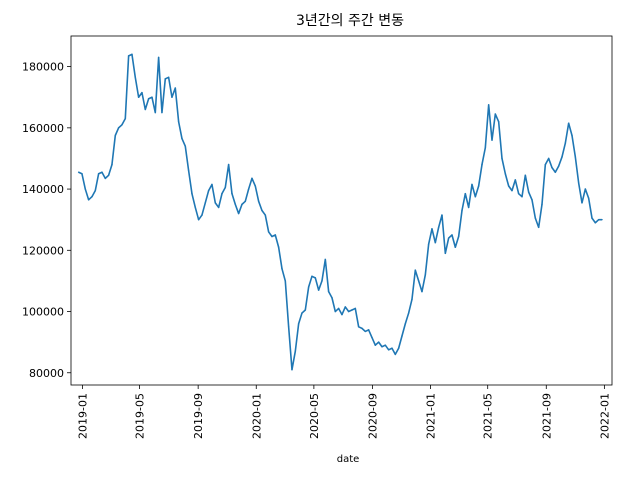 This screenshot has height=480, width=640. I want to click on x-tick-label: 2020-01, so click(256, 416).